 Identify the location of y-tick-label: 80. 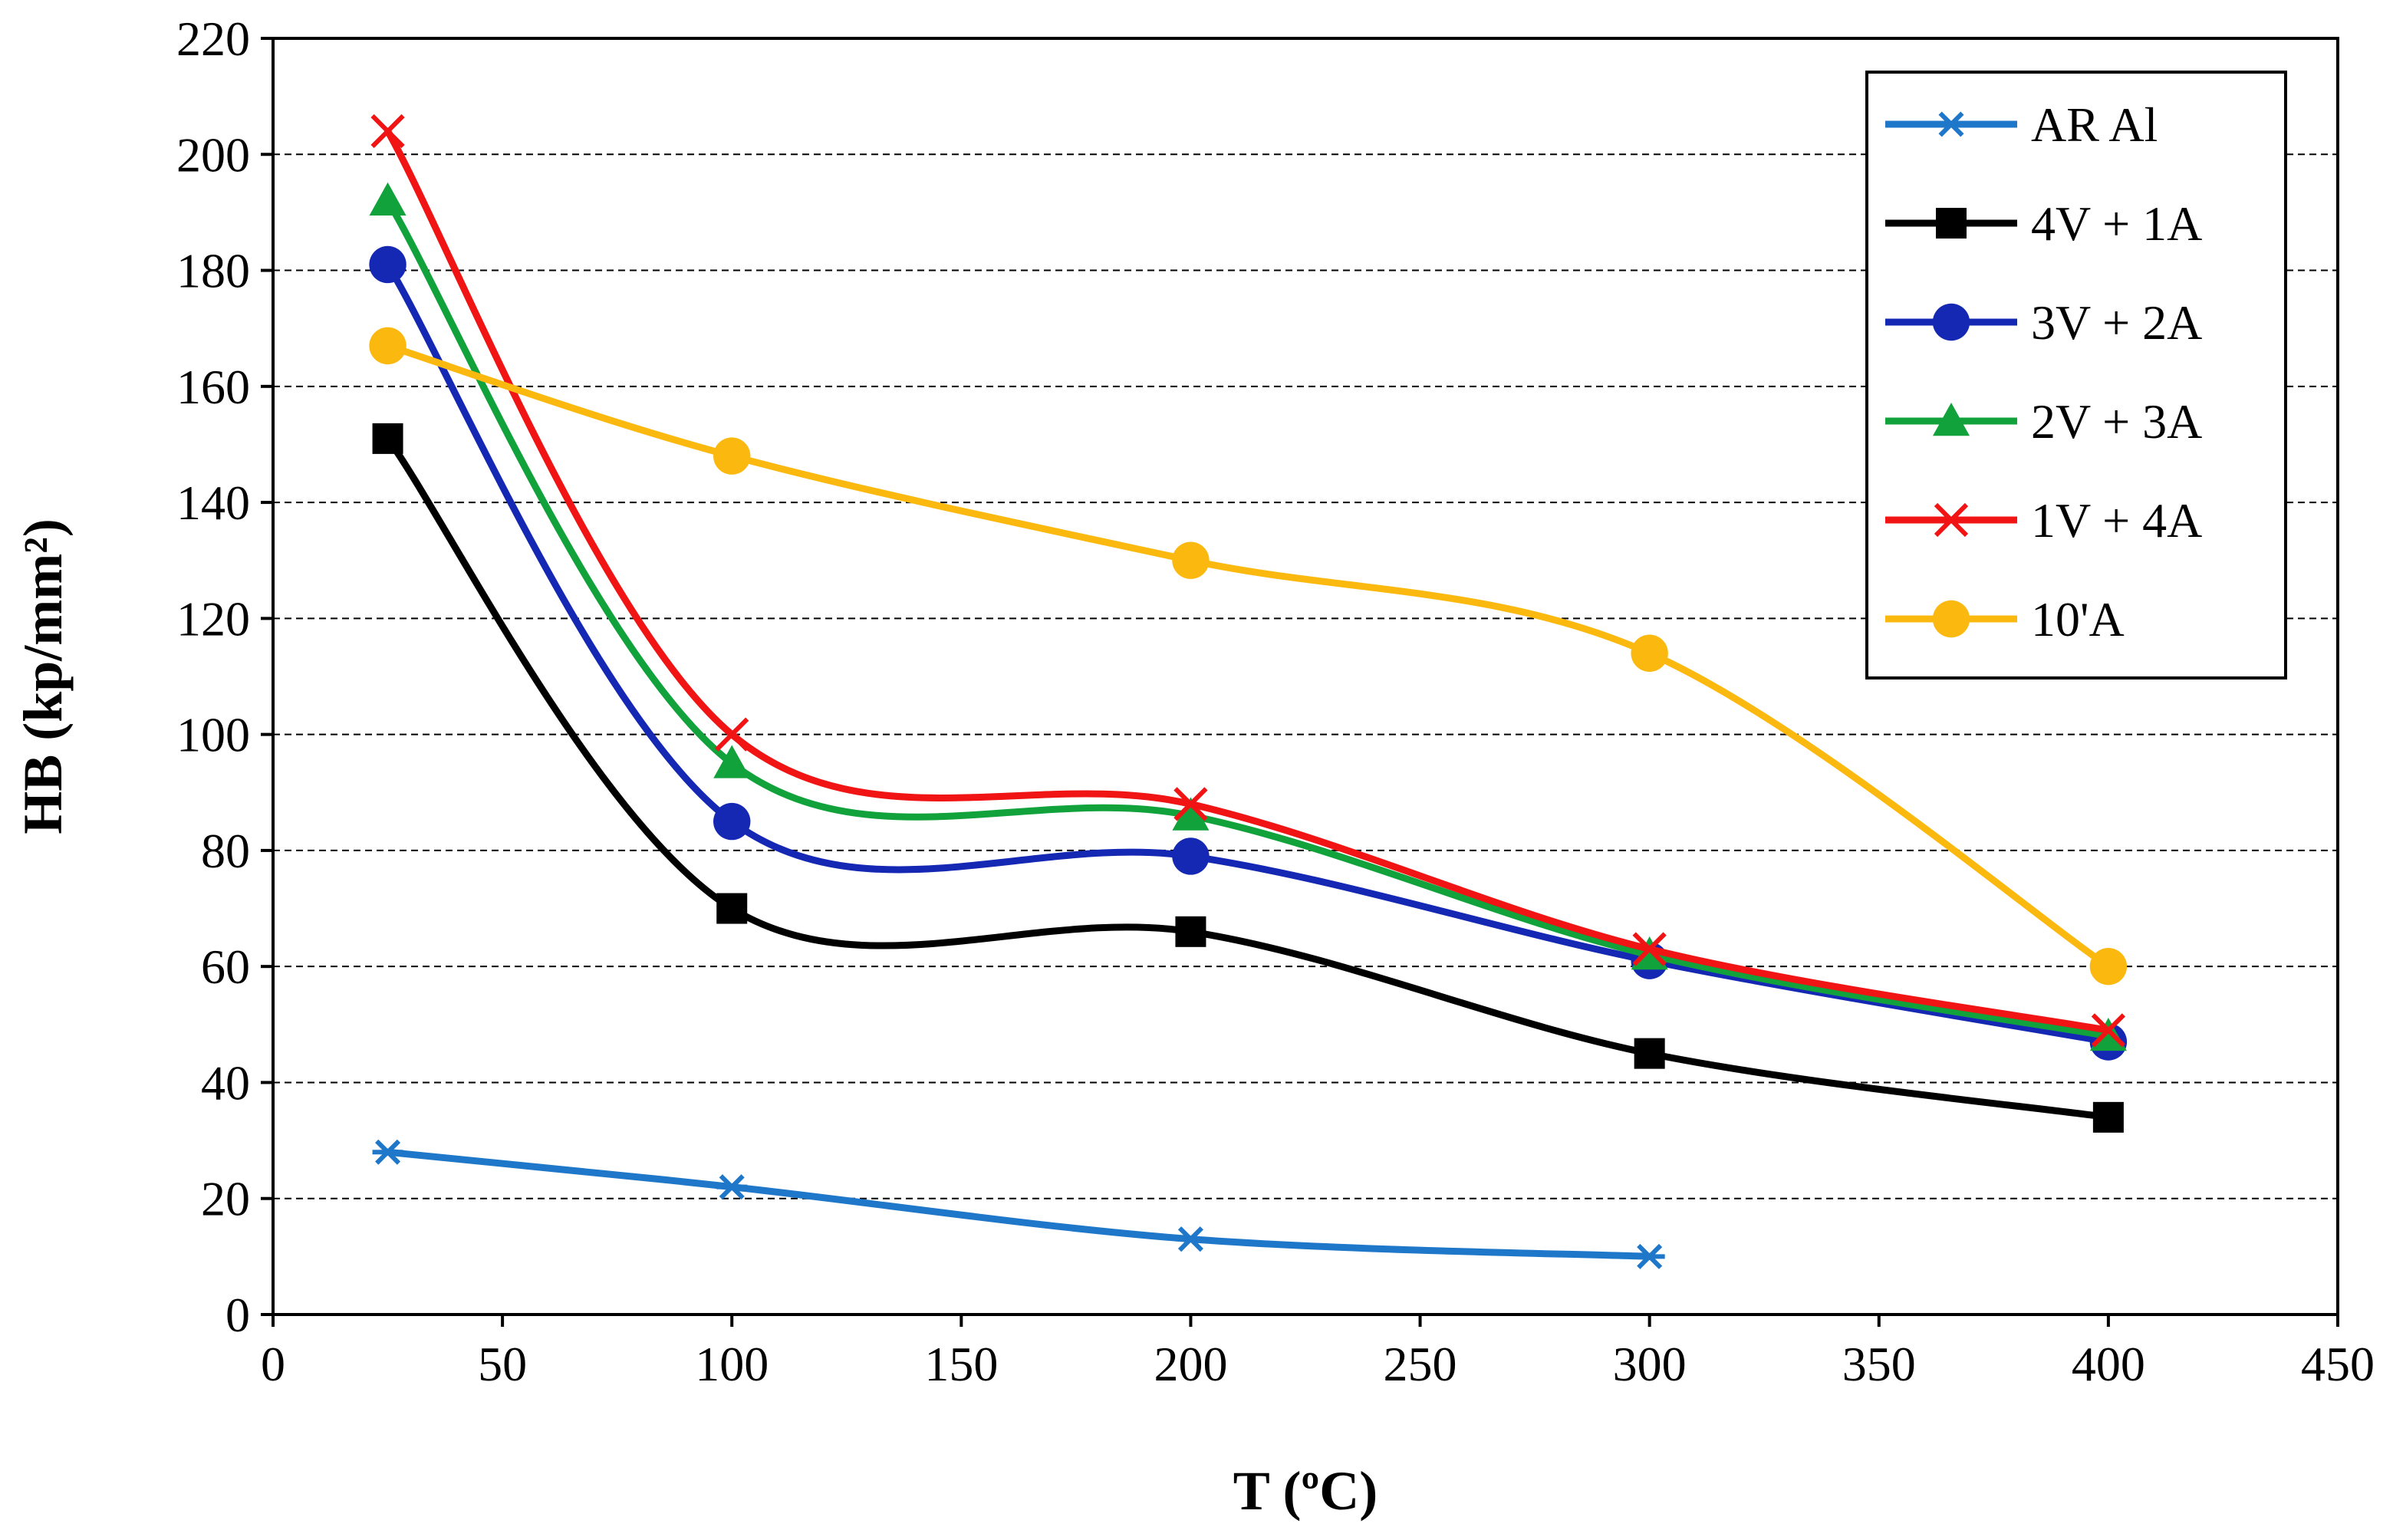
(225, 851).